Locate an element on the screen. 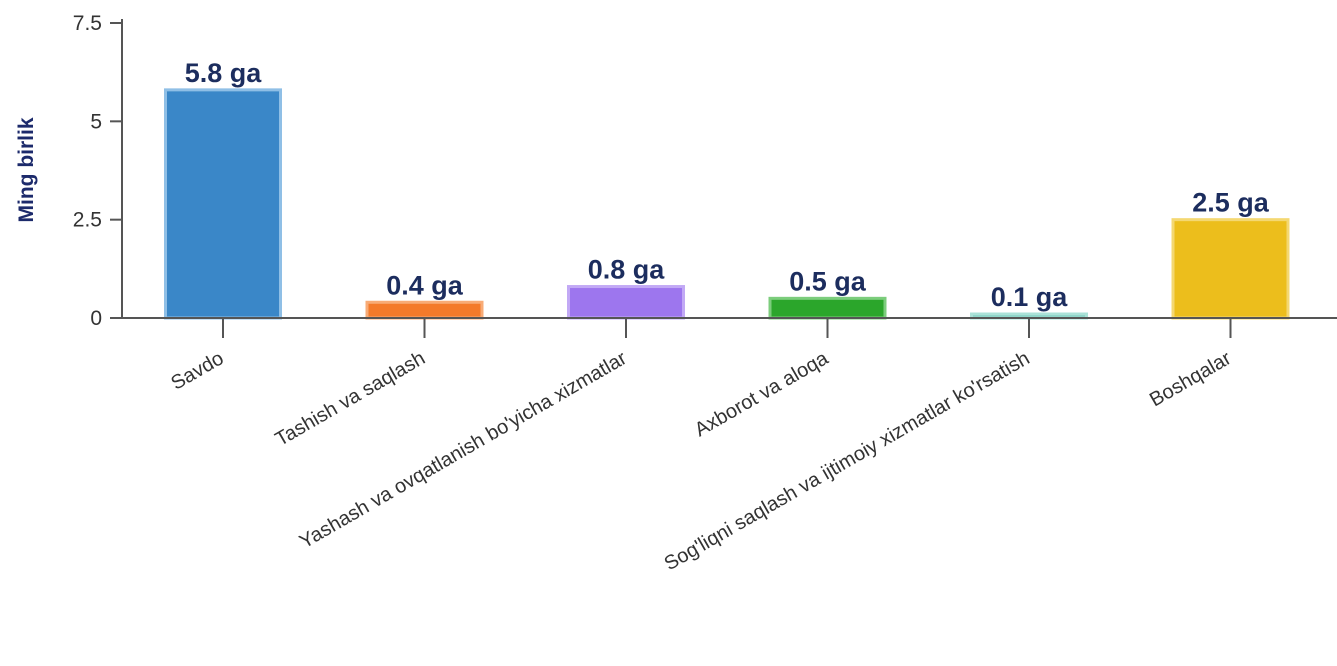 This screenshot has height=666, width=1337. data-label: 0.1 ga is located at coordinates (1030, 297).